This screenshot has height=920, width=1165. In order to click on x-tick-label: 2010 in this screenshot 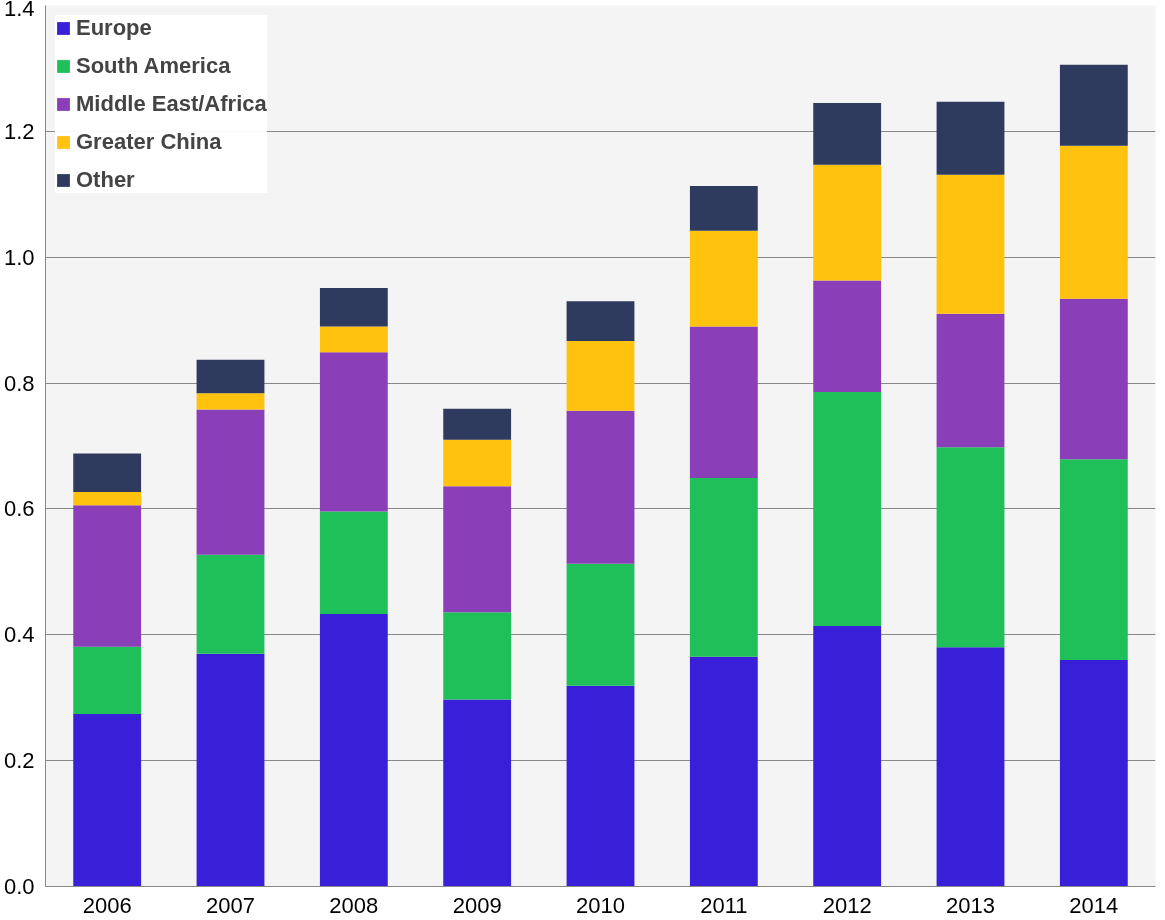, I will do `click(600, 905)`.